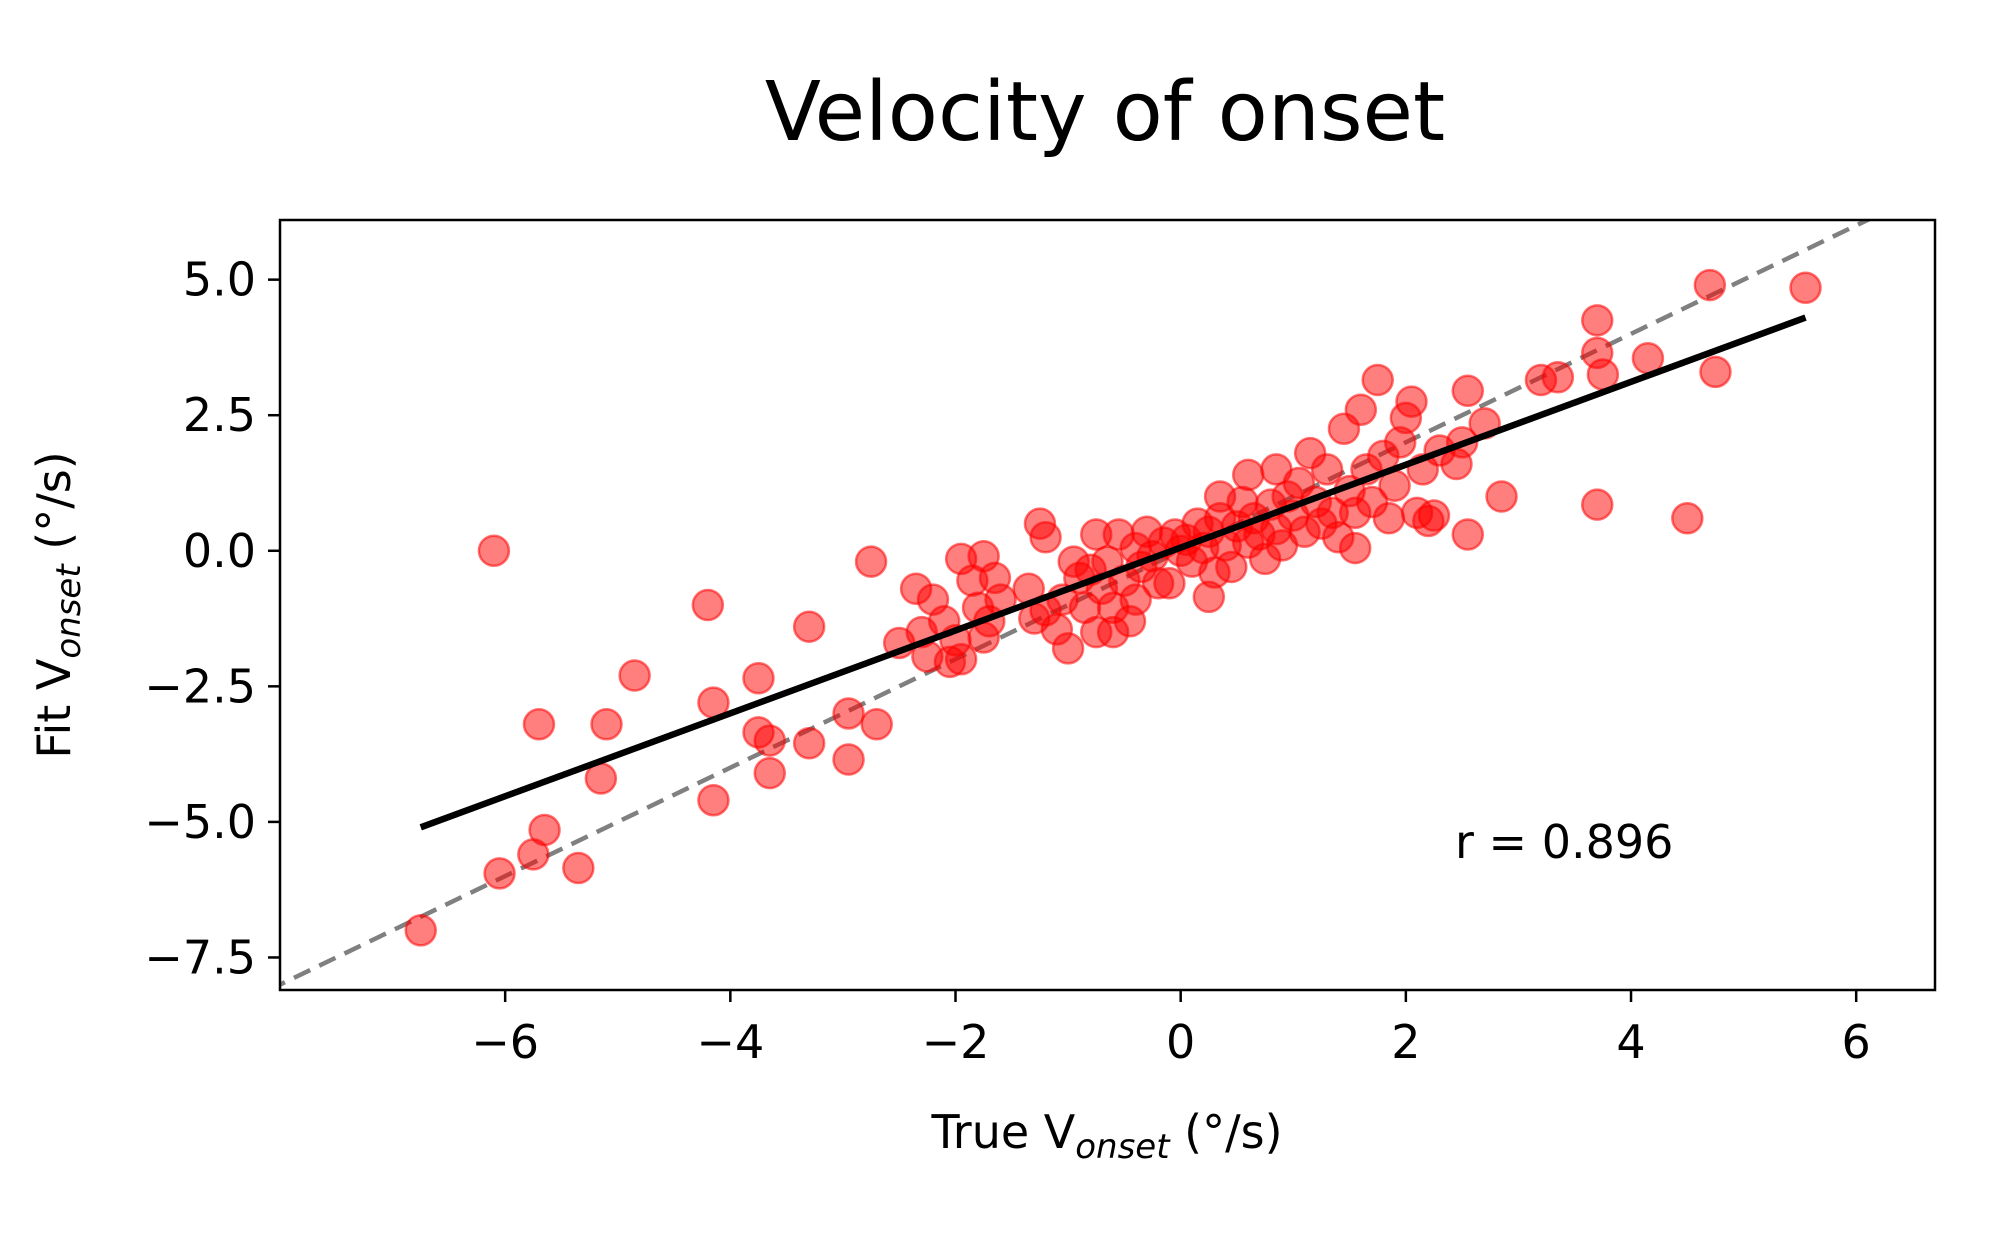  I want to click on x-axis-label: True Vonset (°/s), so click(1106, 1136).